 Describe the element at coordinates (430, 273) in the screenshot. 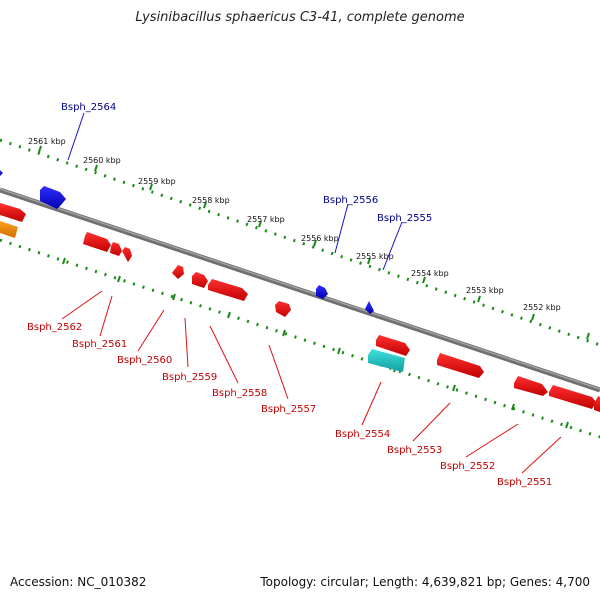

I see `scale-label: 2554 kbp` at that location.